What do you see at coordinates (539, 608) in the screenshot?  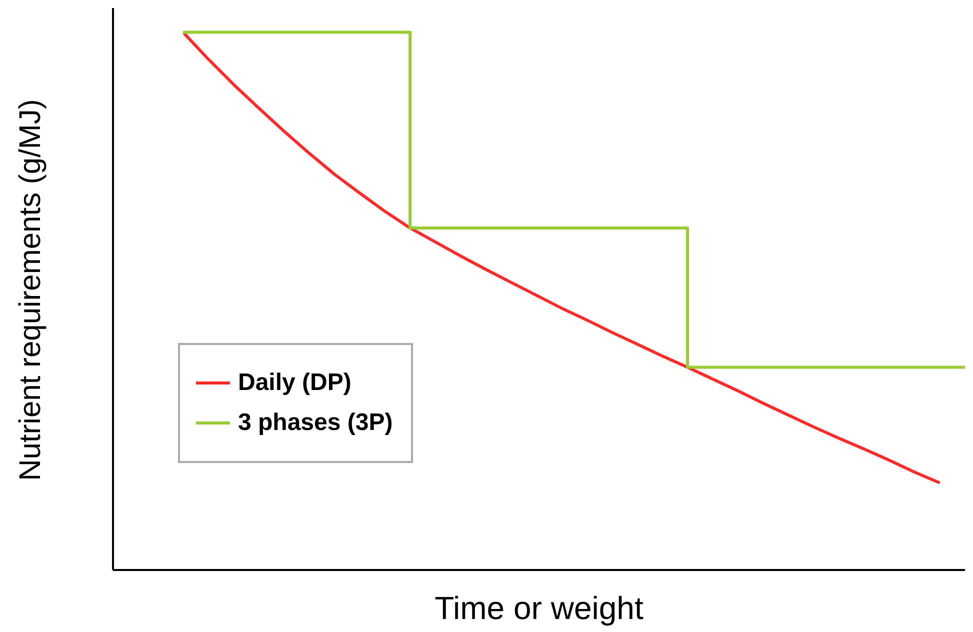 I see `x-axis-title: Time or weight` at bounding box center [539, 608].